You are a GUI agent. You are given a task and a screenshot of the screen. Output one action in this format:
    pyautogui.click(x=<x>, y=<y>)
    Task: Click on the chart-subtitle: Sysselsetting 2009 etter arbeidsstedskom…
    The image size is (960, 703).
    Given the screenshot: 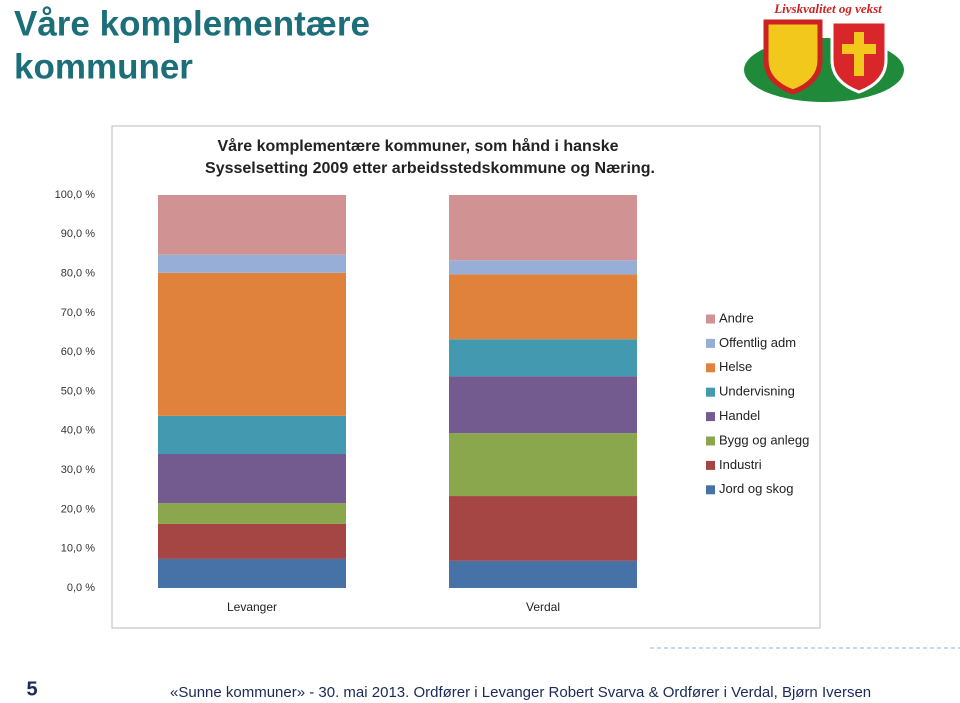 What is the action you would take?
    pyautogui.click(x=430, y=168)
    